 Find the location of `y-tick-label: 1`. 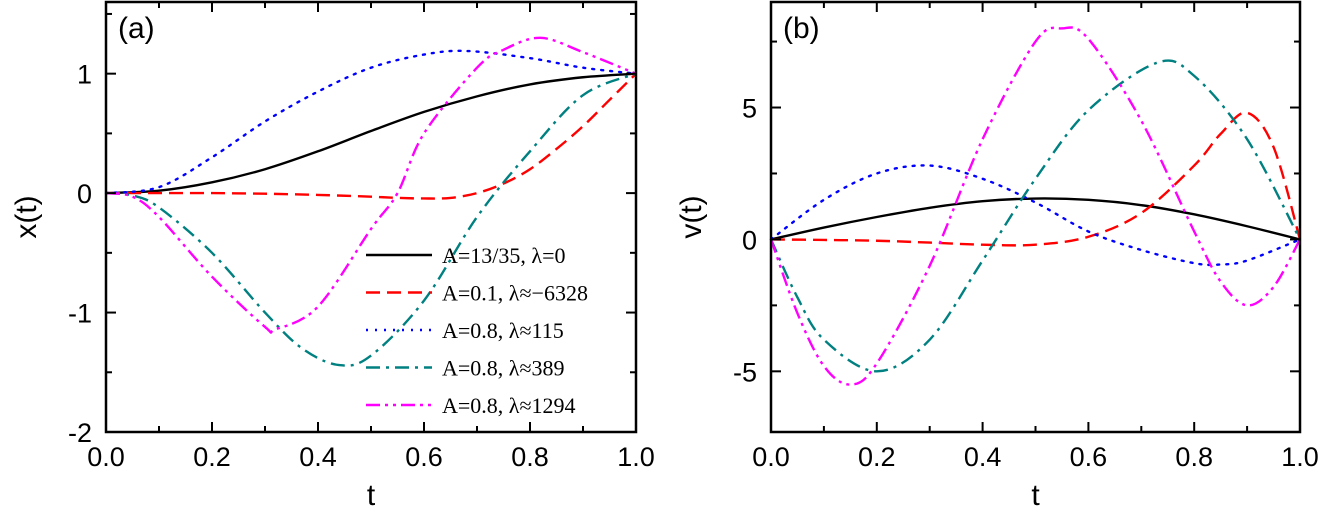

y-tick-label: 1 is located at coordinates (84, 75).